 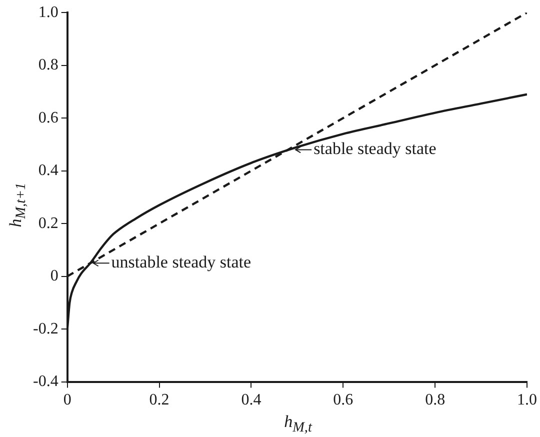 I want to click on x-tick-label: 0.6, so click(x=343, y=400).